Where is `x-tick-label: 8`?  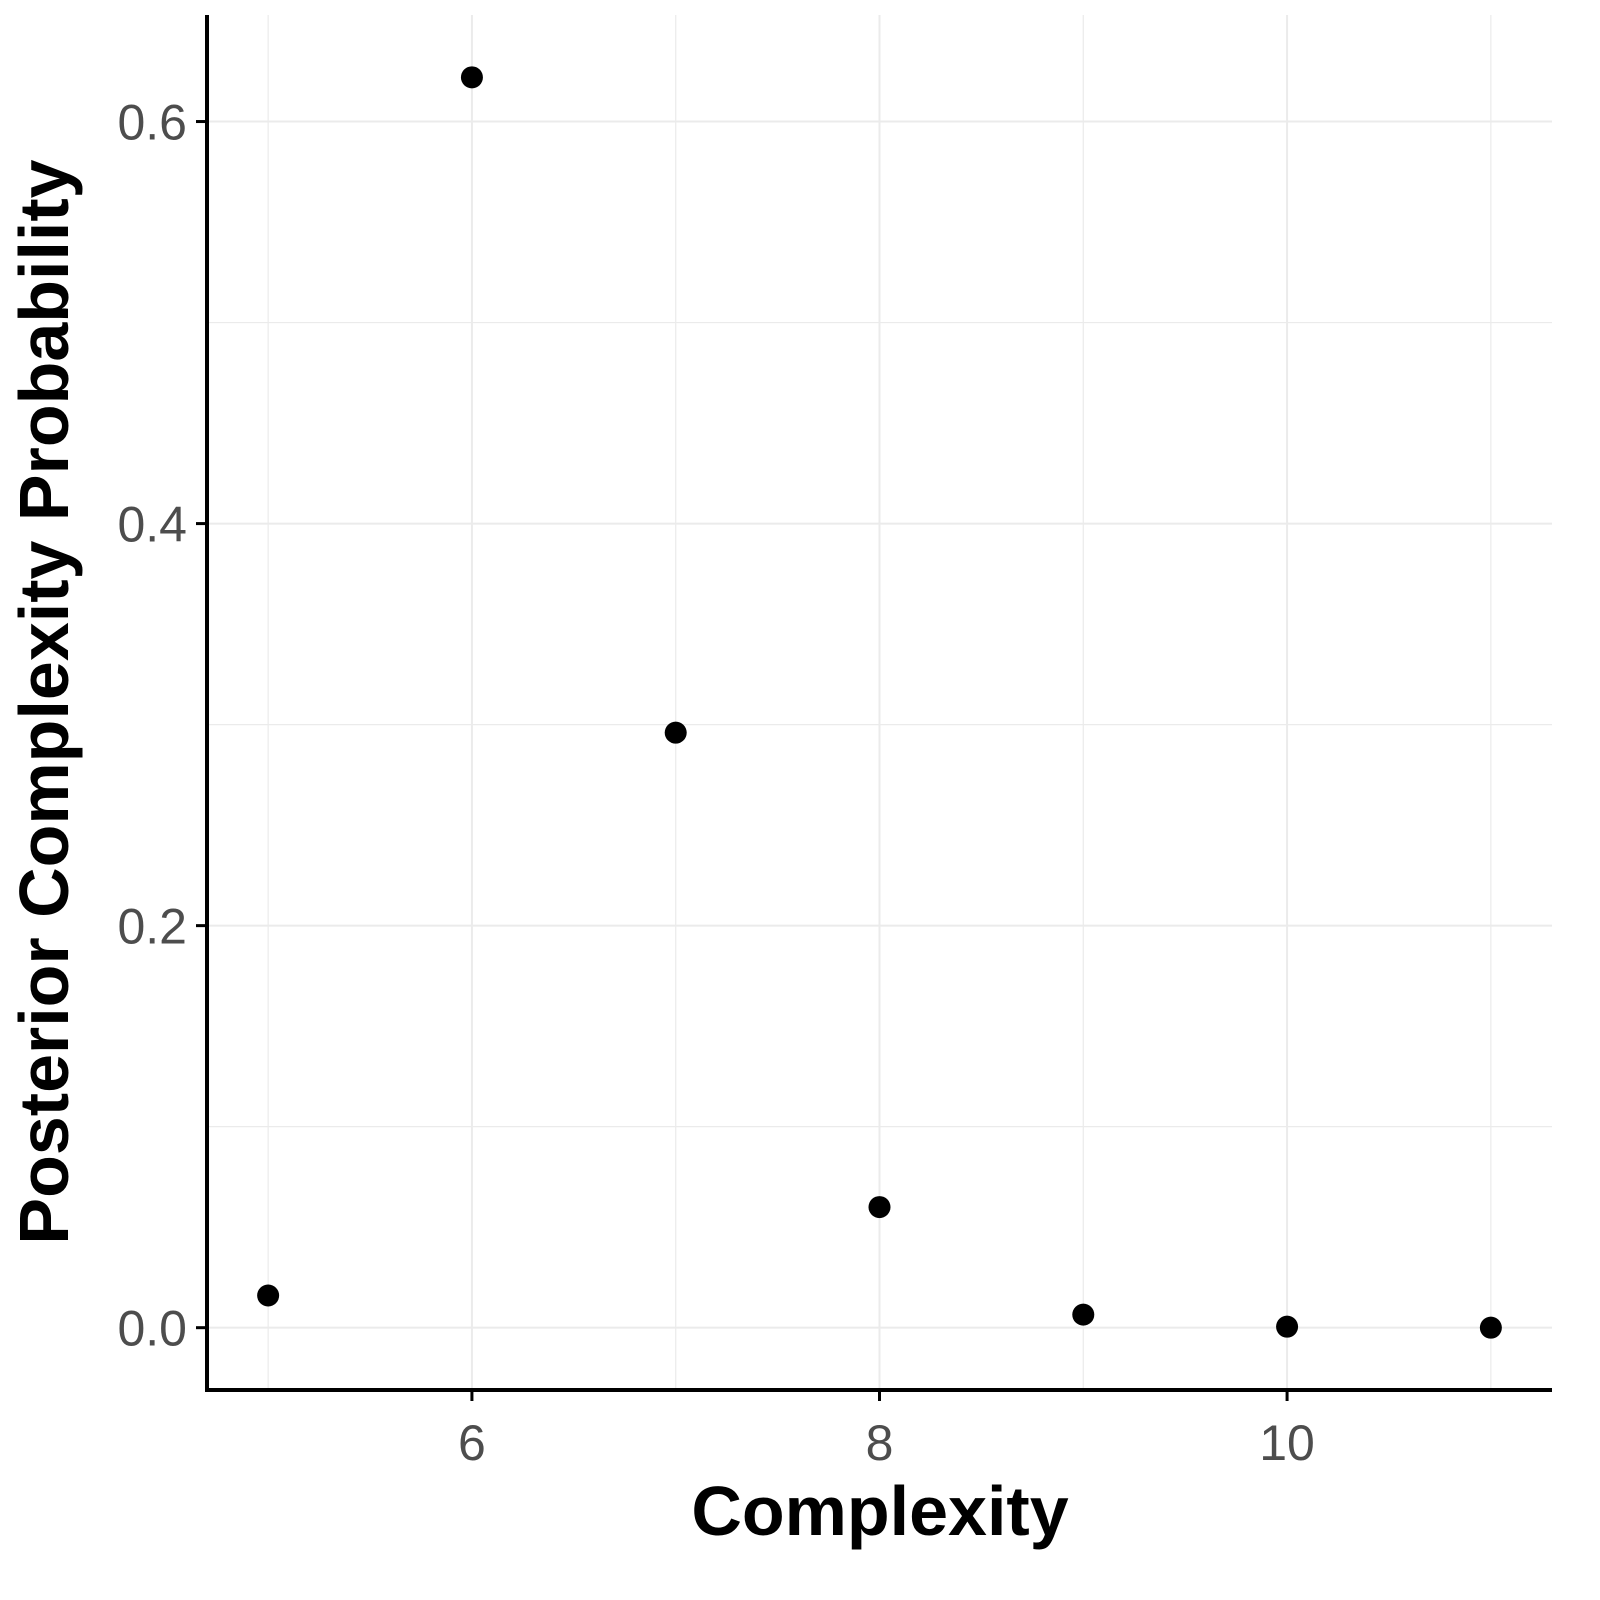
x-tick-label: 8 is located at coordinates (880, 1443).